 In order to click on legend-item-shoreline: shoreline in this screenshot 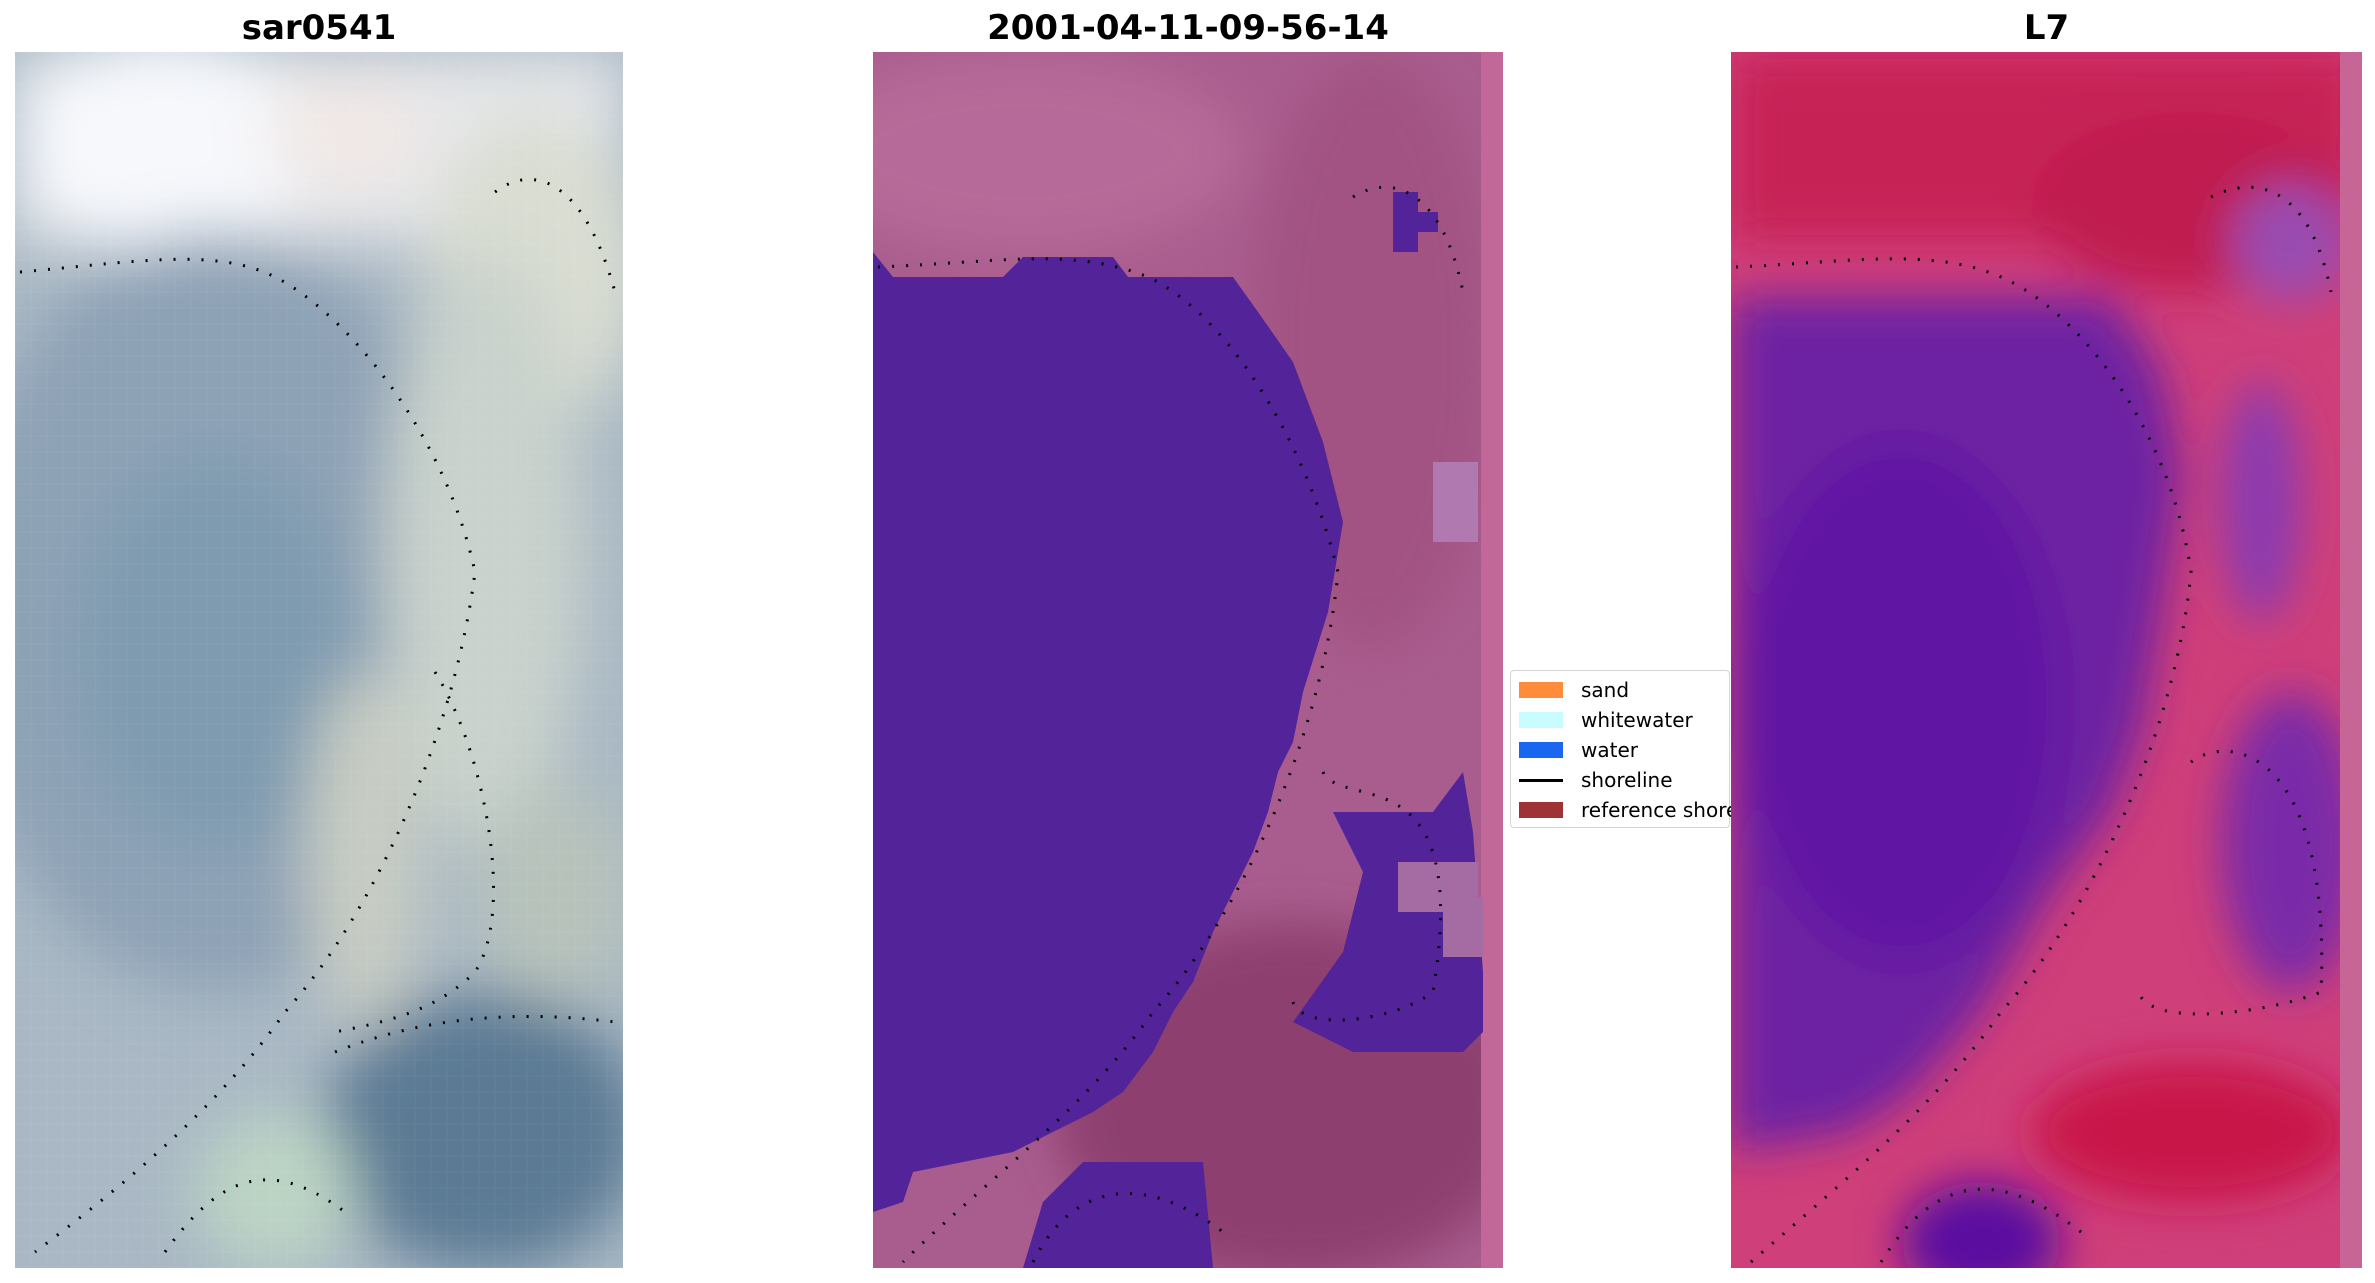, I will do `click(1620, 780)`.